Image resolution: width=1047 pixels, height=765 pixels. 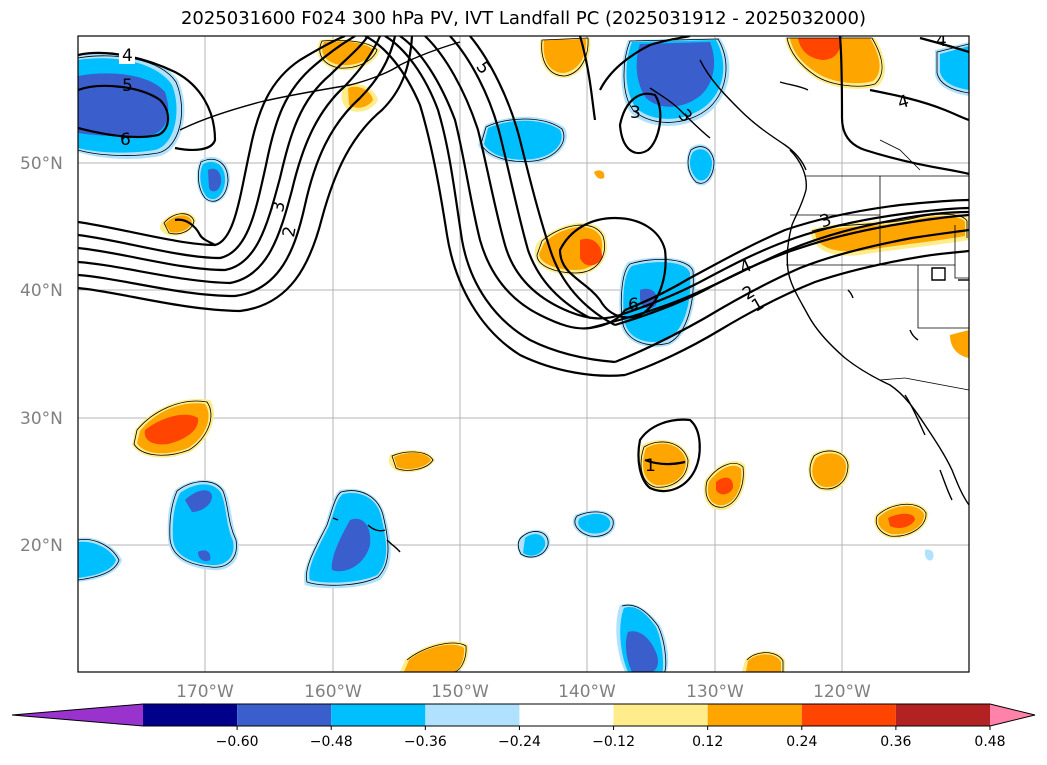 I want to click on colorbar-outline, so click(x=523, y=715).